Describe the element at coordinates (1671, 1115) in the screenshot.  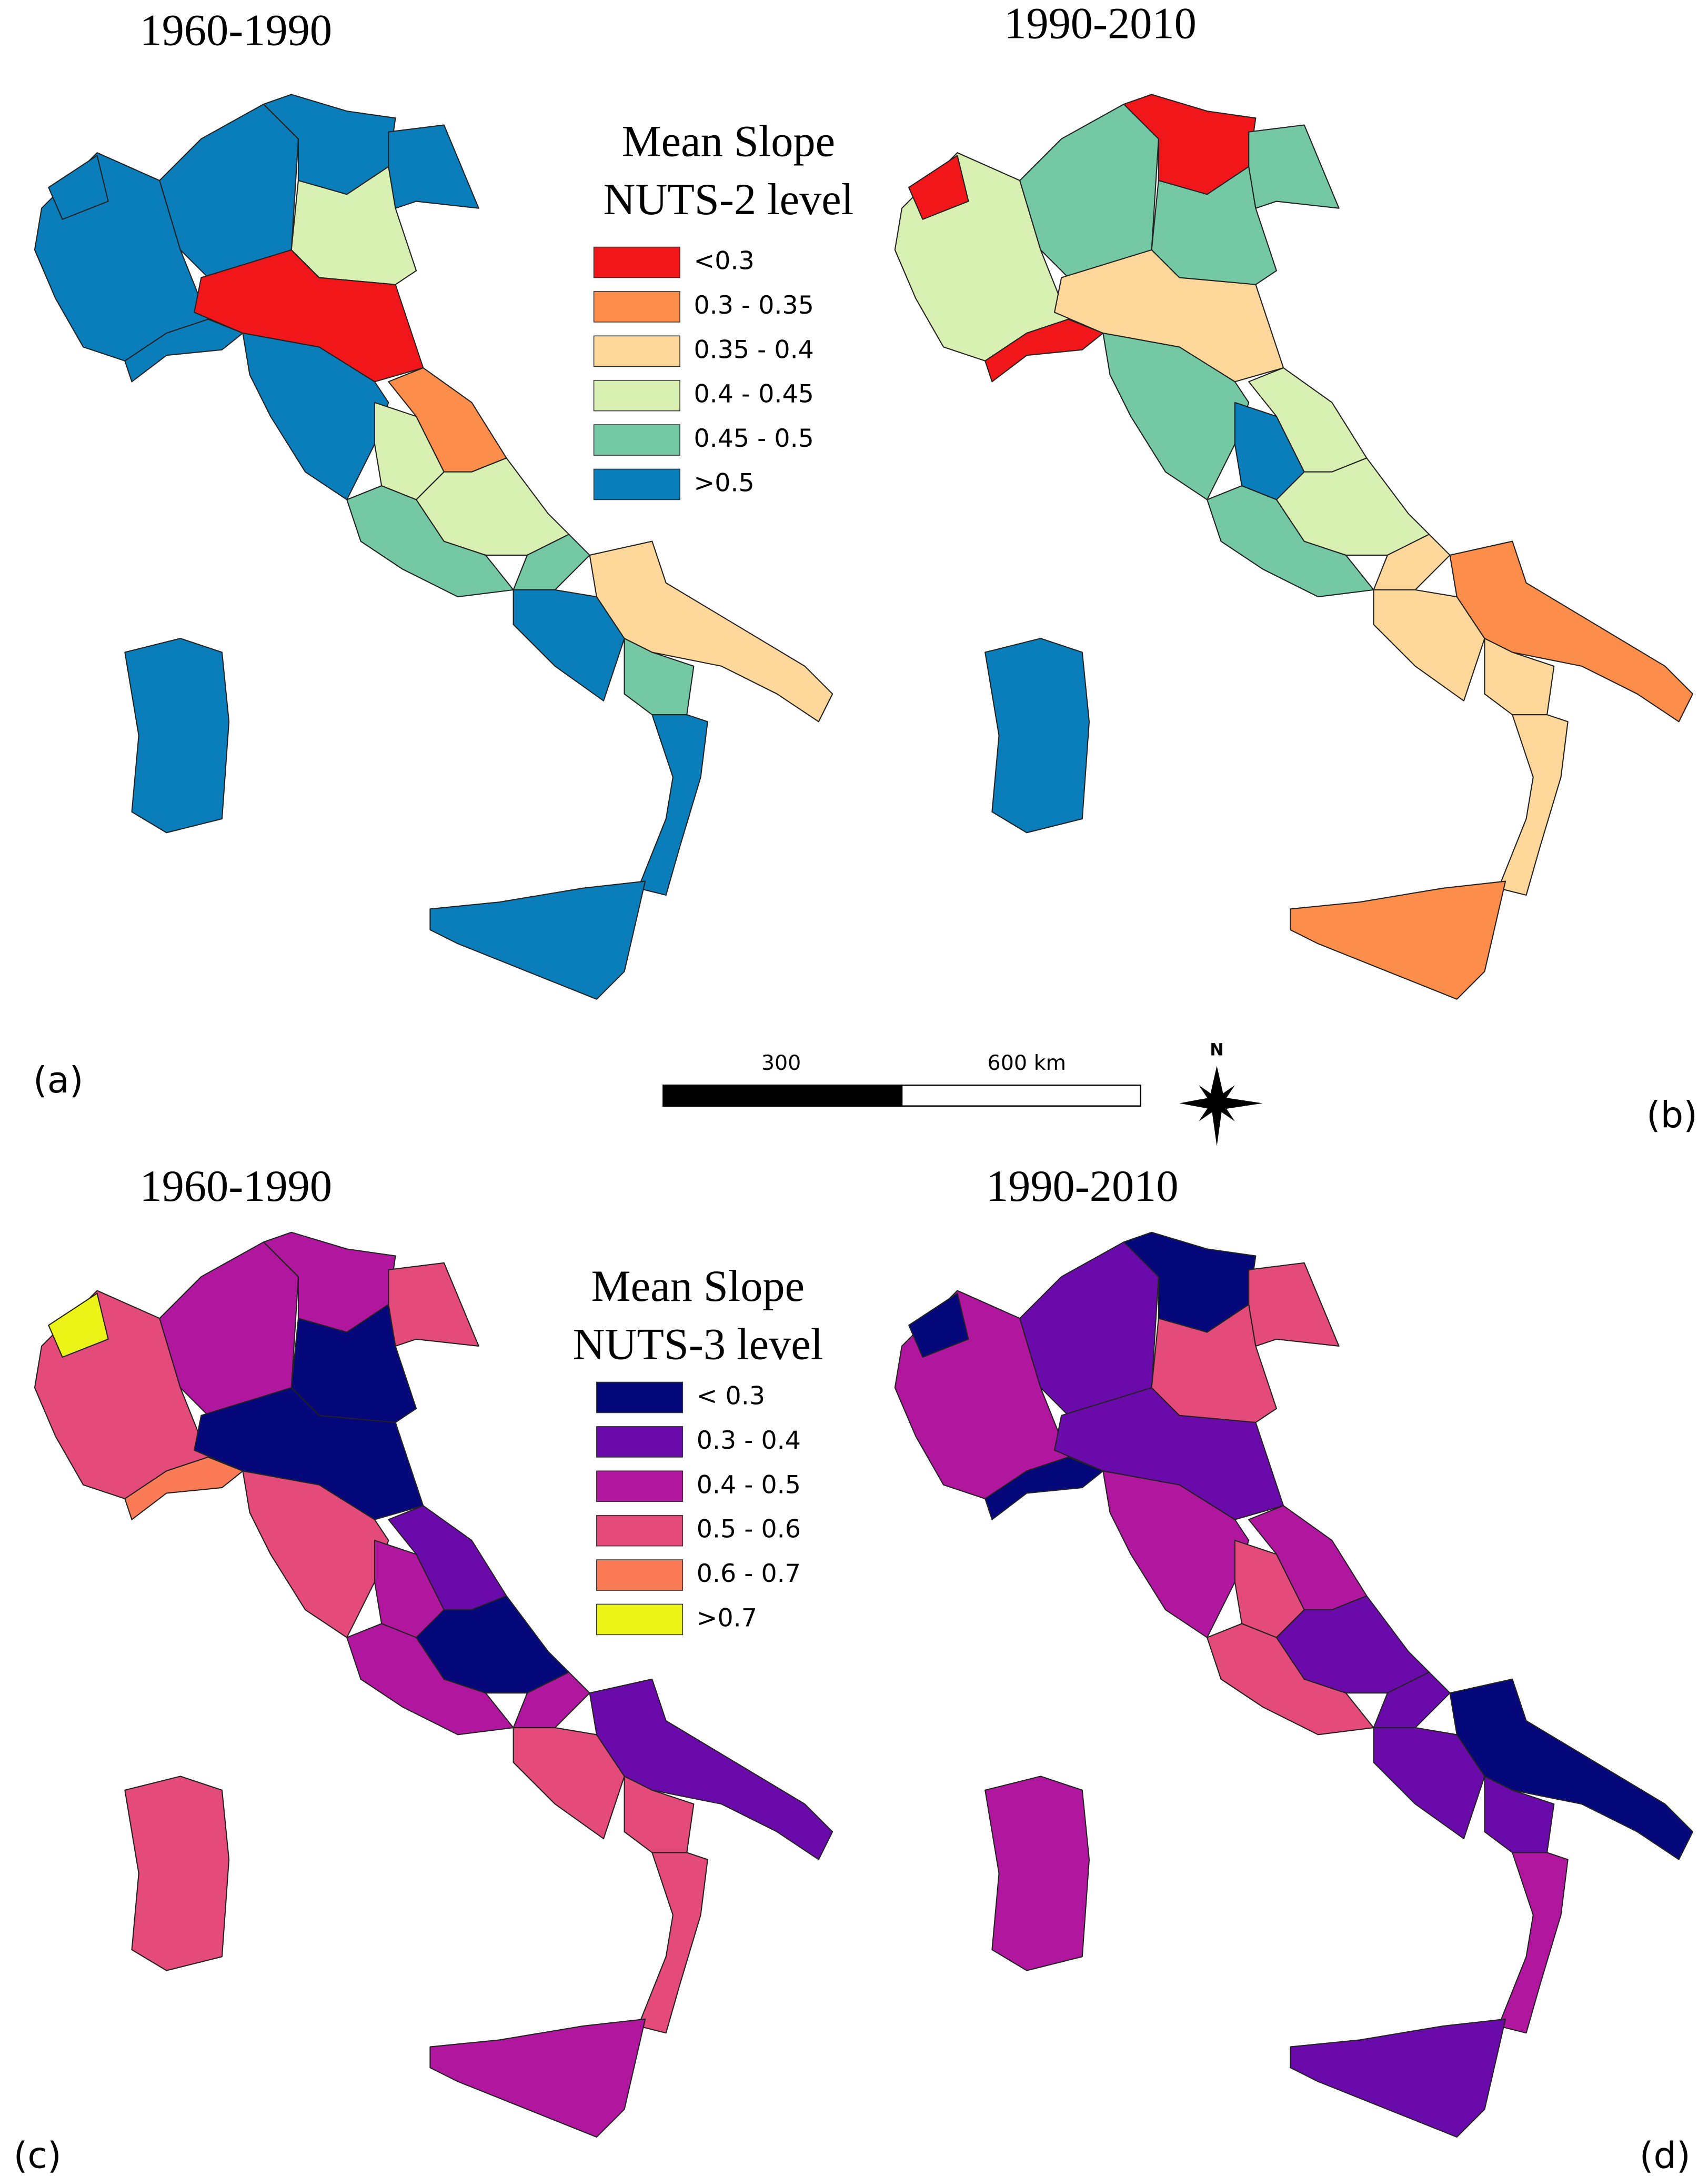
I see `panel-label: (b)` at that location.